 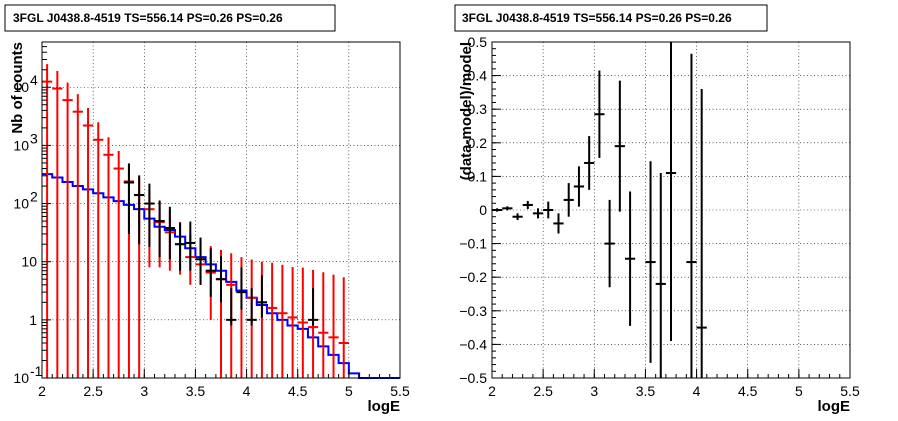 I want to click on right-y-tick-label: −0.5, so click(x=473, y=378).